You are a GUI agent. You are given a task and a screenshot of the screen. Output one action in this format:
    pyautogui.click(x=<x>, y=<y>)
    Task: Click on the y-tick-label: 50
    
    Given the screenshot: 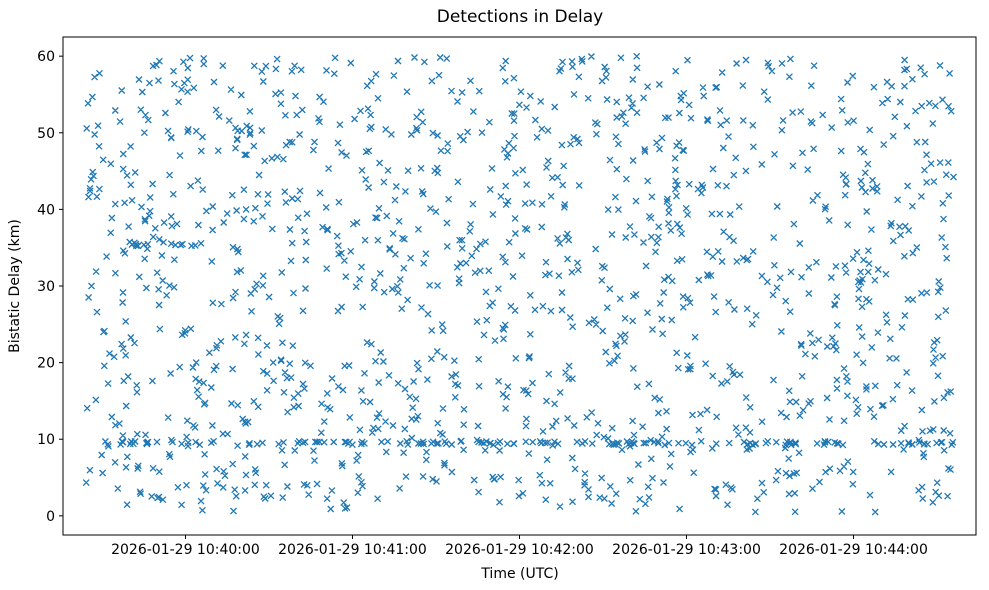 What is the action you would take?
    pyautogui.click(x=46, y=134)
    